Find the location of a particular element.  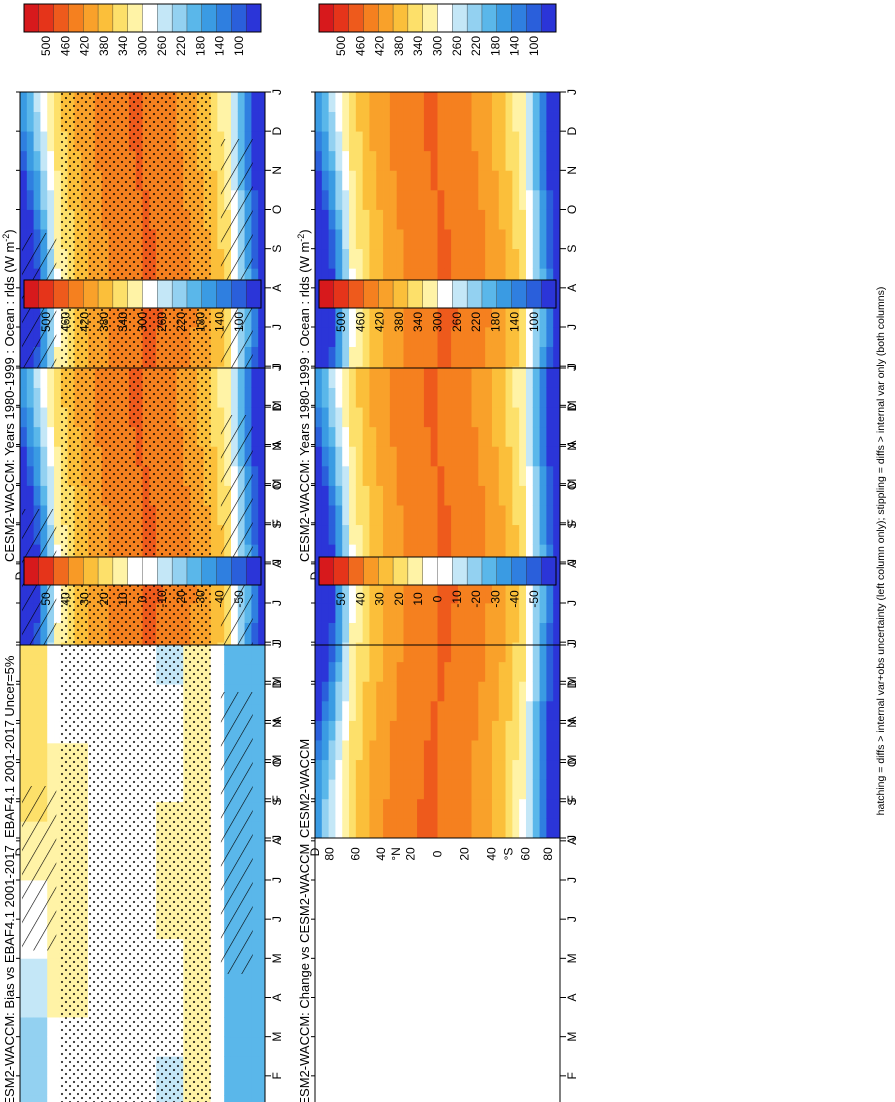

colorbar-label: -40 is located at coordinates (515, 599).